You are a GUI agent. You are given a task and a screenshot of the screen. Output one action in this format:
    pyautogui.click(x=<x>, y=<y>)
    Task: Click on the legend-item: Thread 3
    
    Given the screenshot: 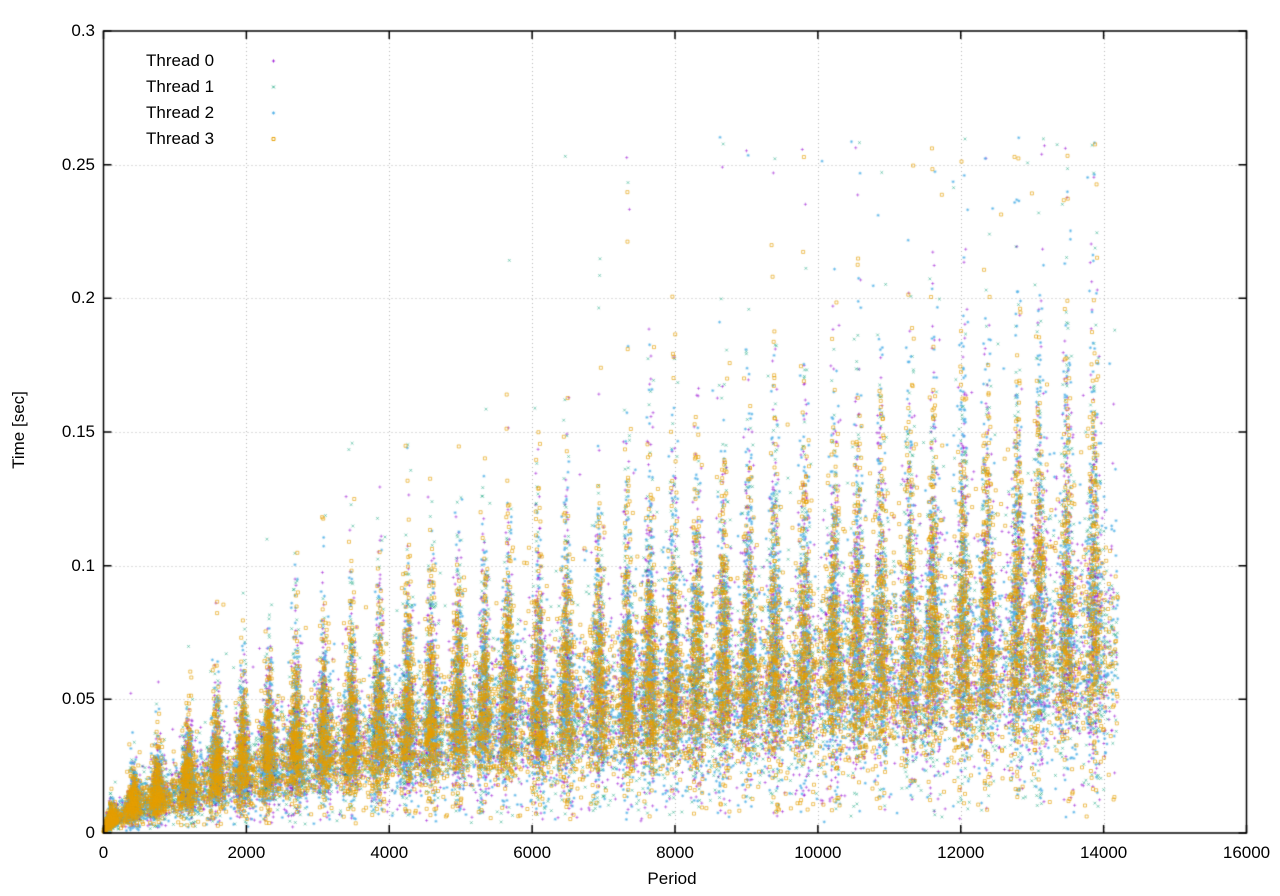 What is the action you would take?
    pyautogui.click(x=201, y=139)
    